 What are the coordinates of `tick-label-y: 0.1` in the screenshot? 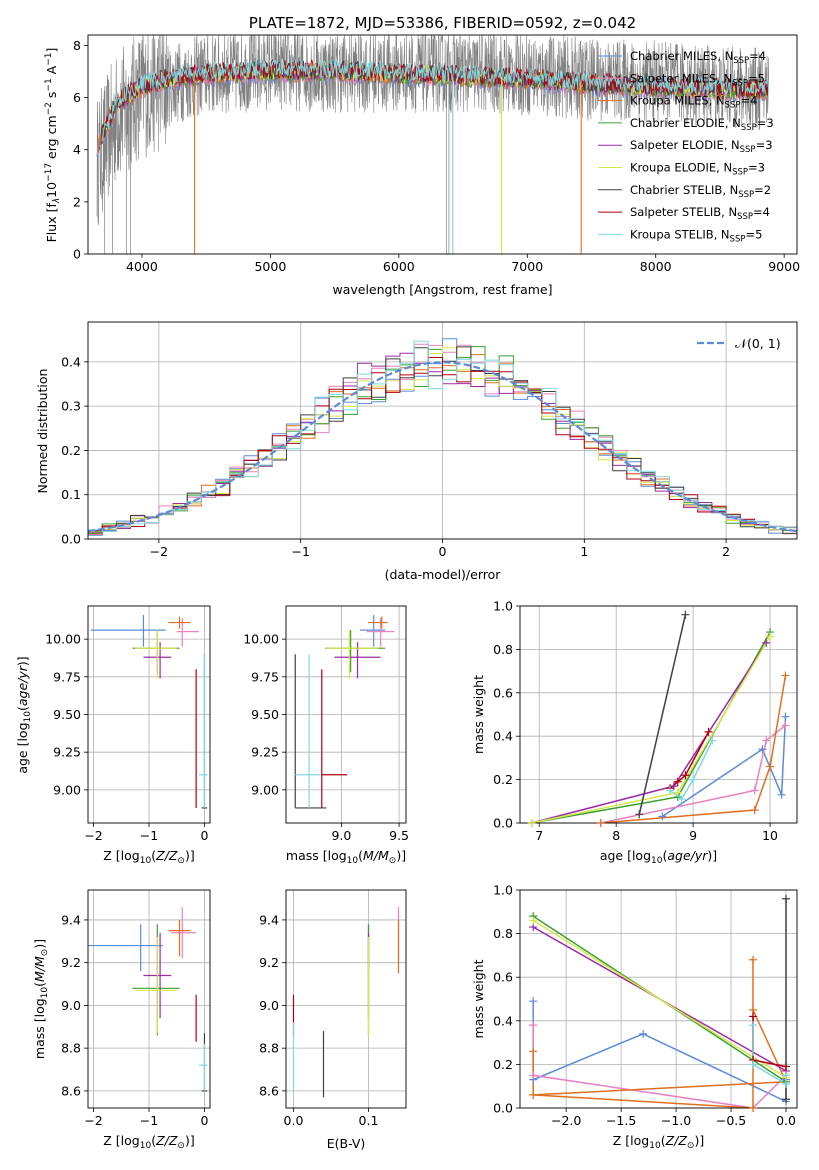 It's located at (71, 494).